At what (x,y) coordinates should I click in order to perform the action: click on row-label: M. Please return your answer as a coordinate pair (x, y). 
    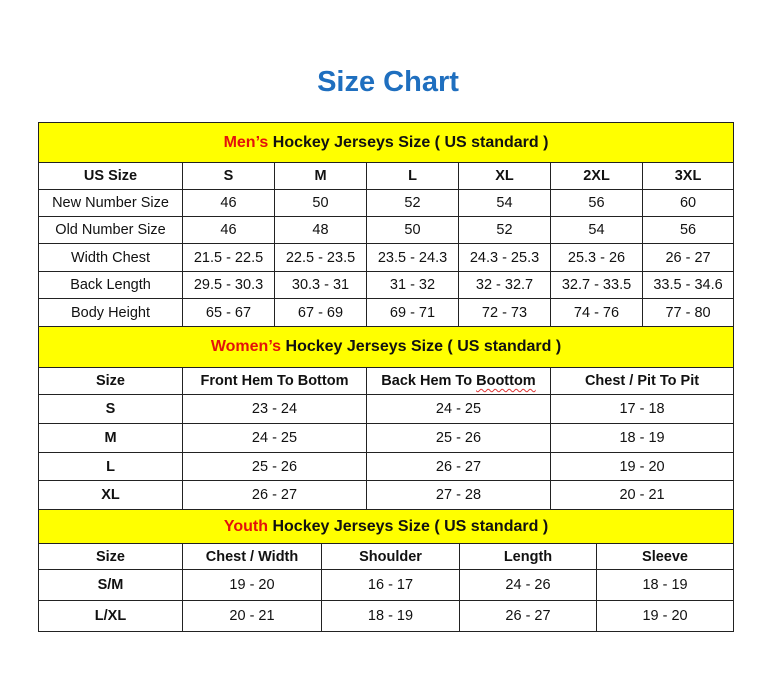
    Looking at the image, I should click on (110, 438).